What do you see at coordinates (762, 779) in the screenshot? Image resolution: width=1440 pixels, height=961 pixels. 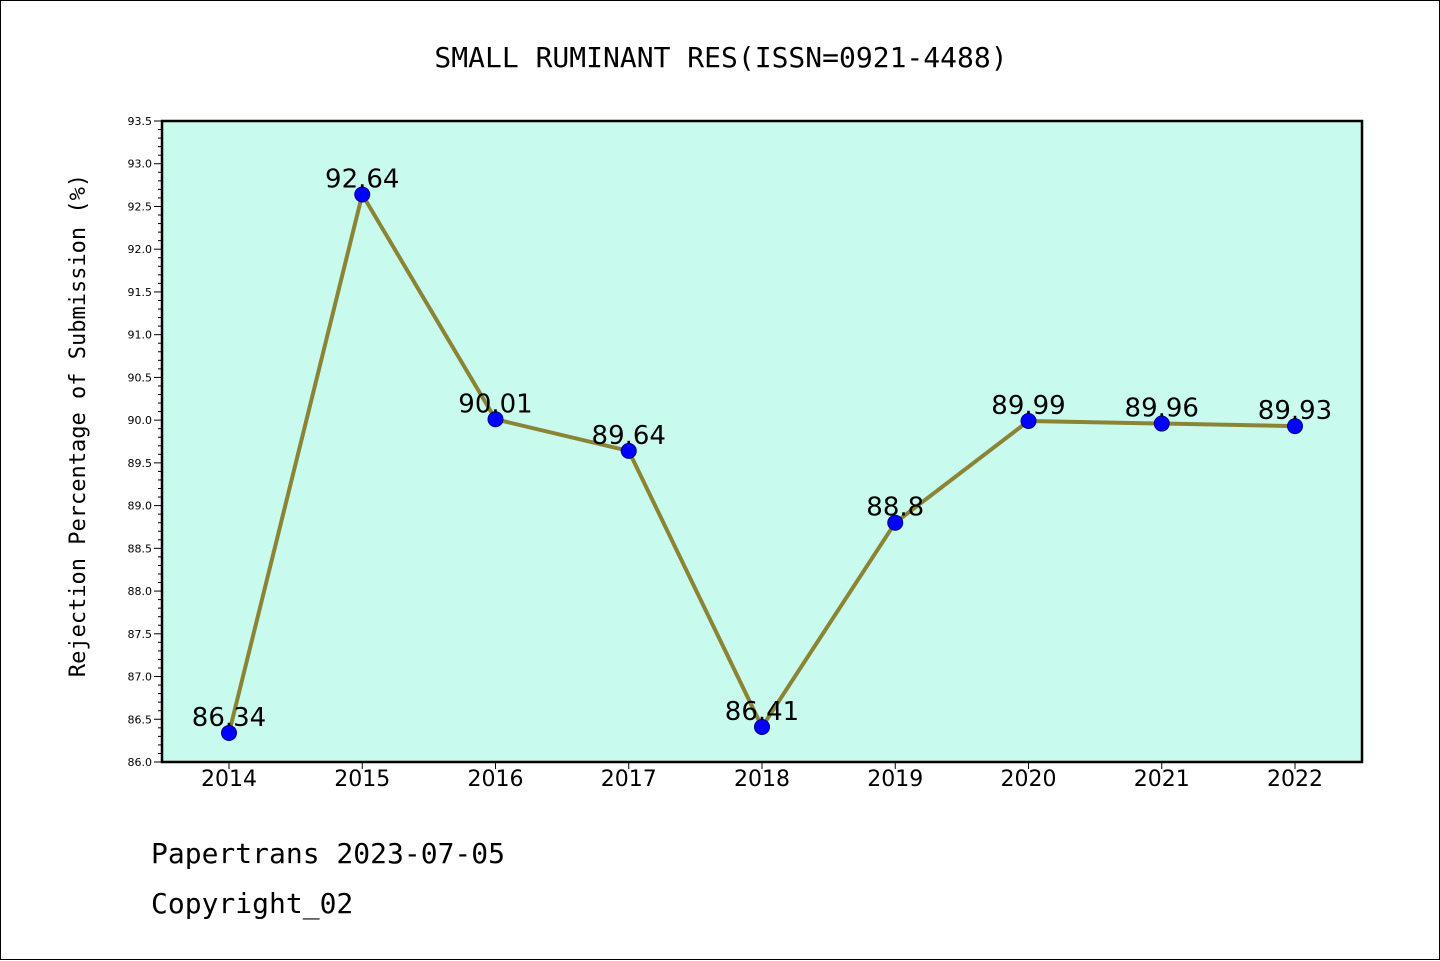 I see `x-tick-label: 2018` at bounding box center [762, 779].